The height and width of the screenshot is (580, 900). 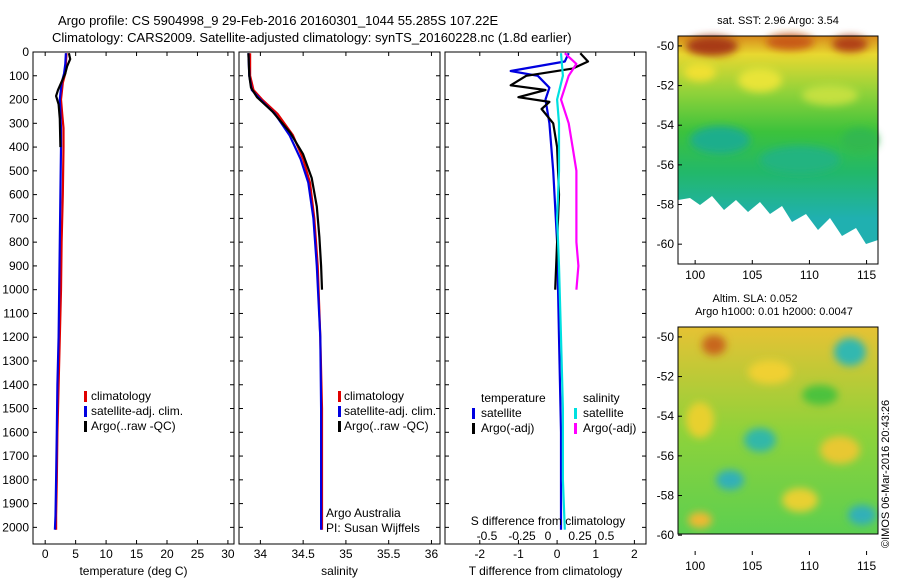 What do you see at coordinates (695, 566) in the screenshot?
I see `sla_map-xtick-label: 100` at bounding box center [695, 566].